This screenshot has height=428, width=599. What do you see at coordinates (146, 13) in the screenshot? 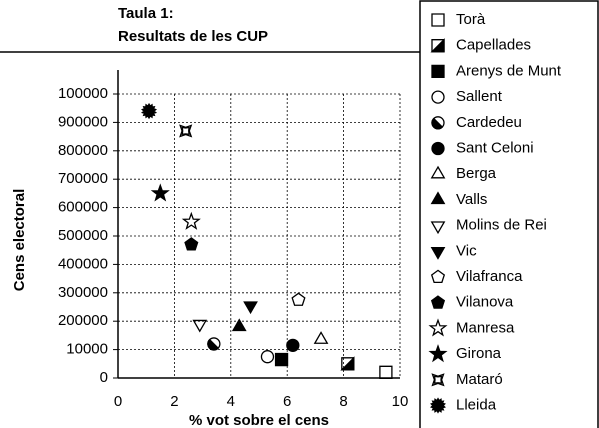
I see `chart-title: Taula 1:` at bounding box center [146, 13].